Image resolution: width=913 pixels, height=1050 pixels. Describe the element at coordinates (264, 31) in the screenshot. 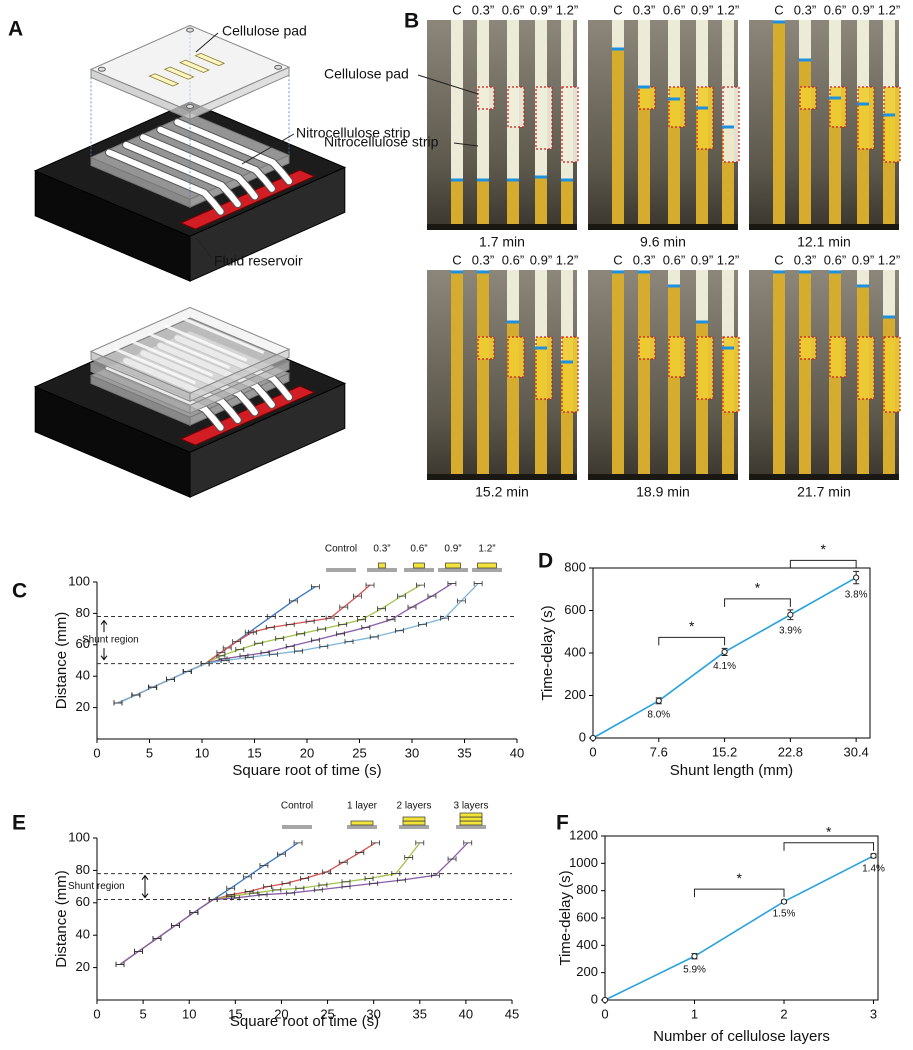

I see `callout: Cellulose pad` at that location.